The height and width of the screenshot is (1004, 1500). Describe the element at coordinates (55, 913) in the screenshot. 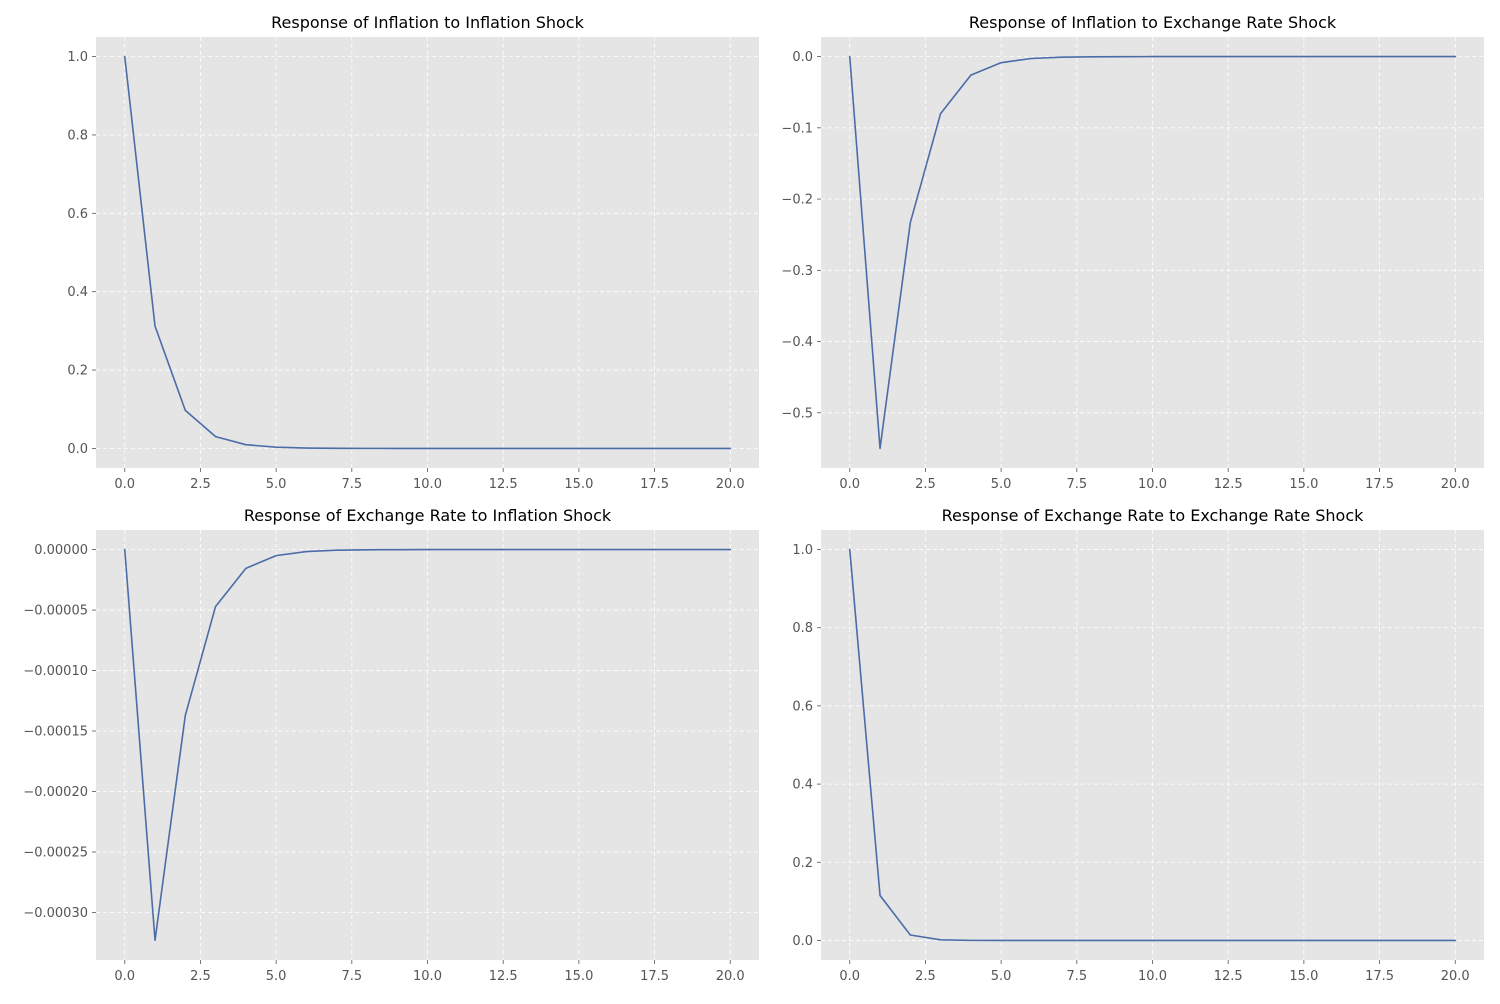

I see `y-tick-label: −0.00030` at that location.